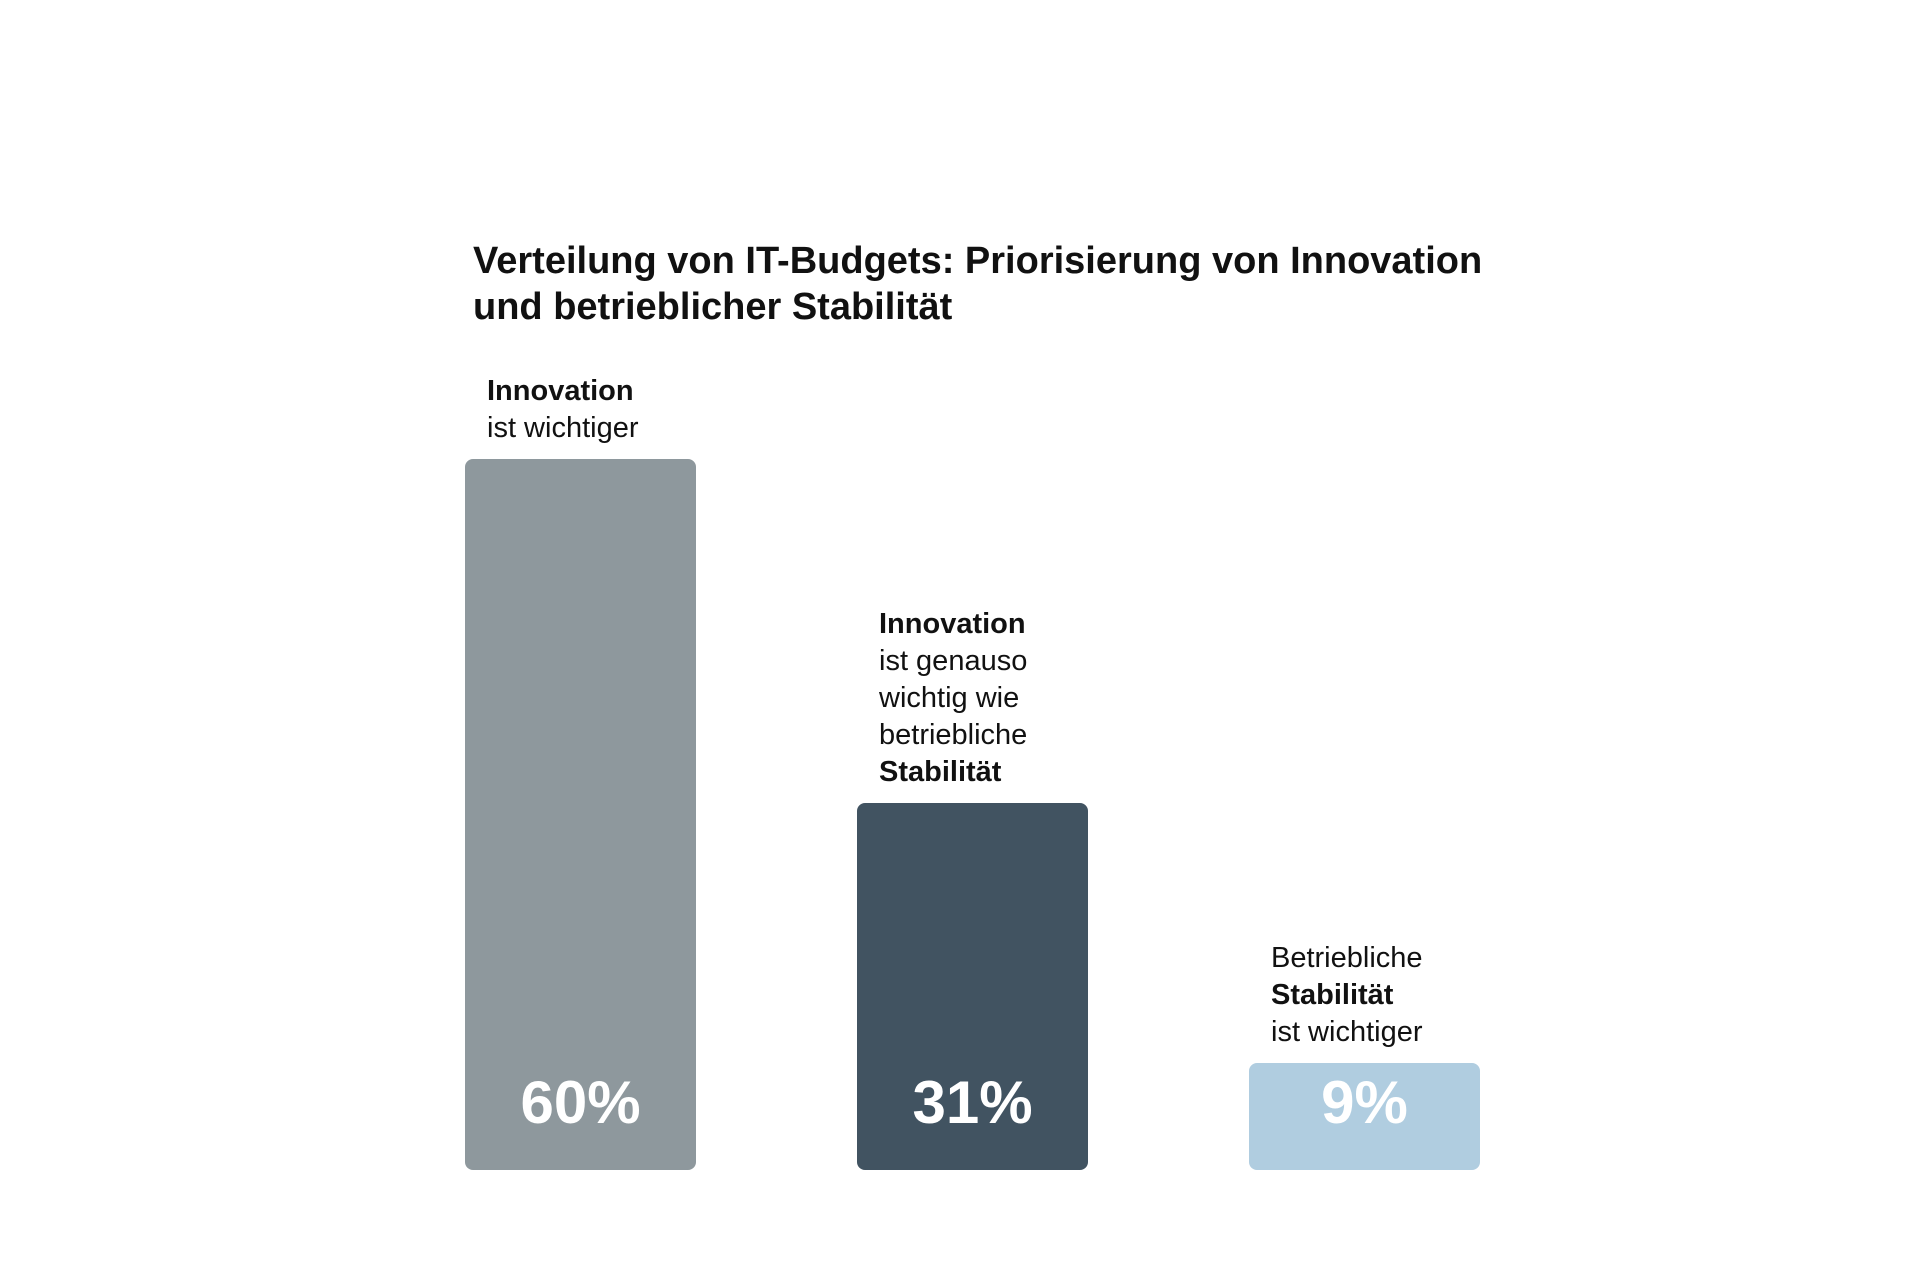  I want to click on bar-1-value: 60%, so click(580, 1102).